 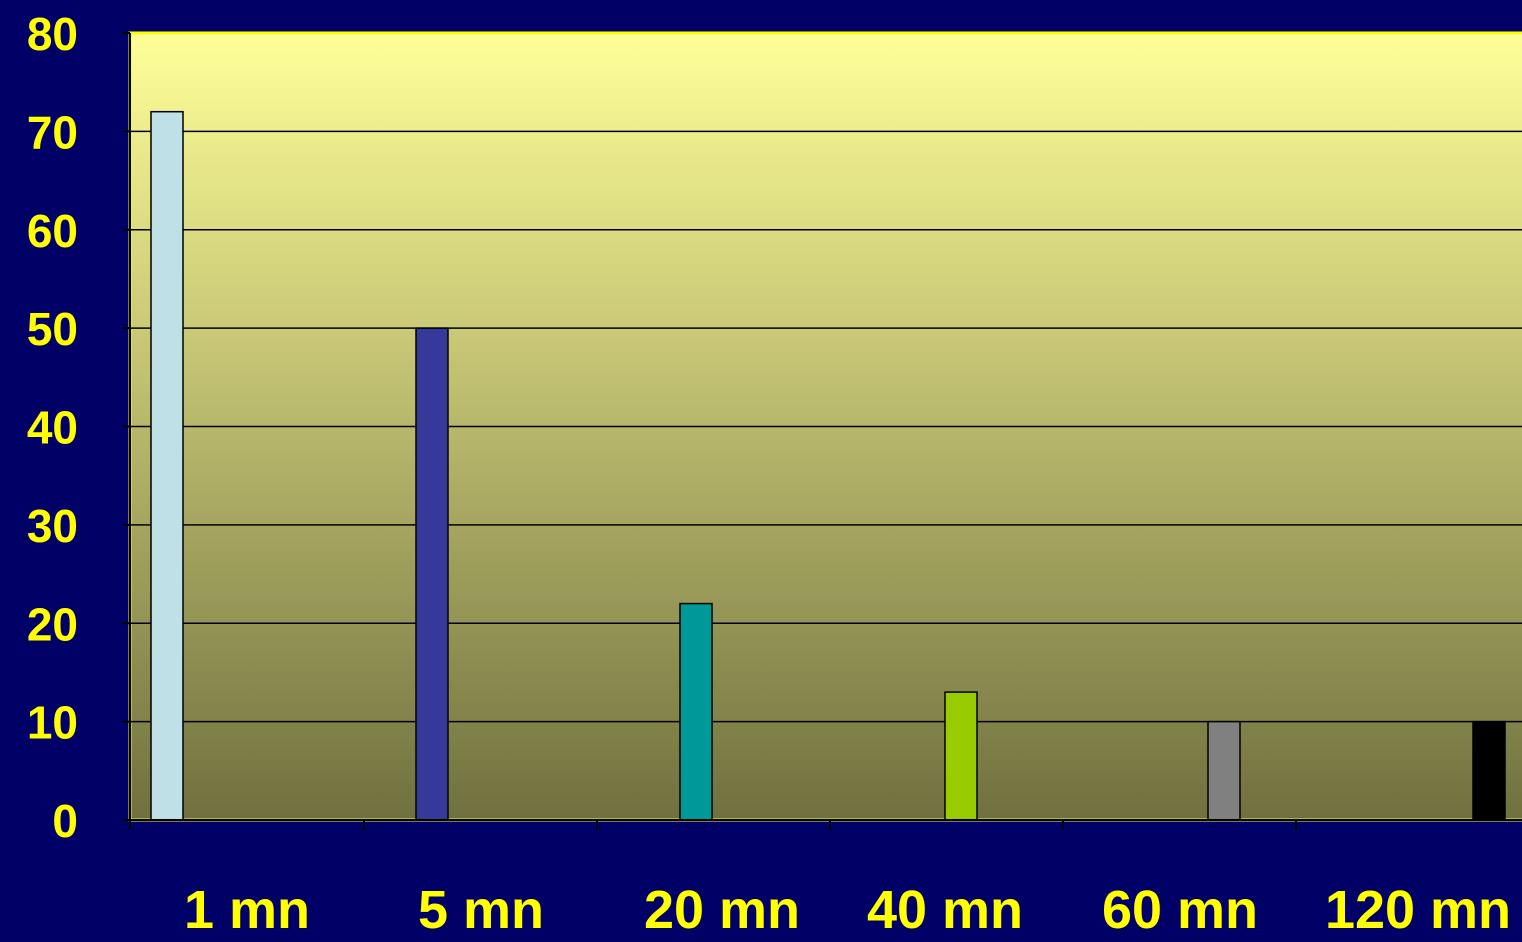 I want to click on y-tick-label: 40, so click(x=52, y=428).